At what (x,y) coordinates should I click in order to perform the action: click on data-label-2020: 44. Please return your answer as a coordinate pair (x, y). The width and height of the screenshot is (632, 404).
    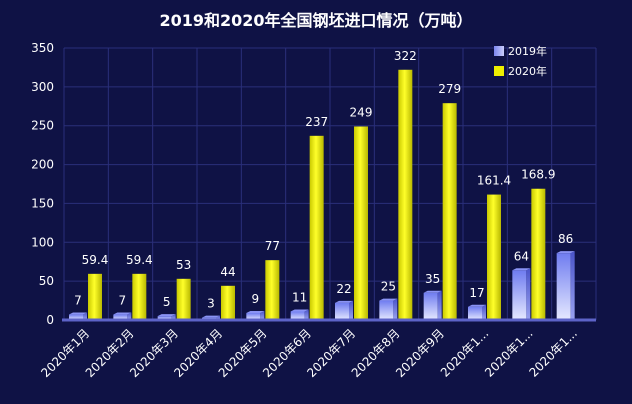
    Looking at the image, I should click on (227, 272).